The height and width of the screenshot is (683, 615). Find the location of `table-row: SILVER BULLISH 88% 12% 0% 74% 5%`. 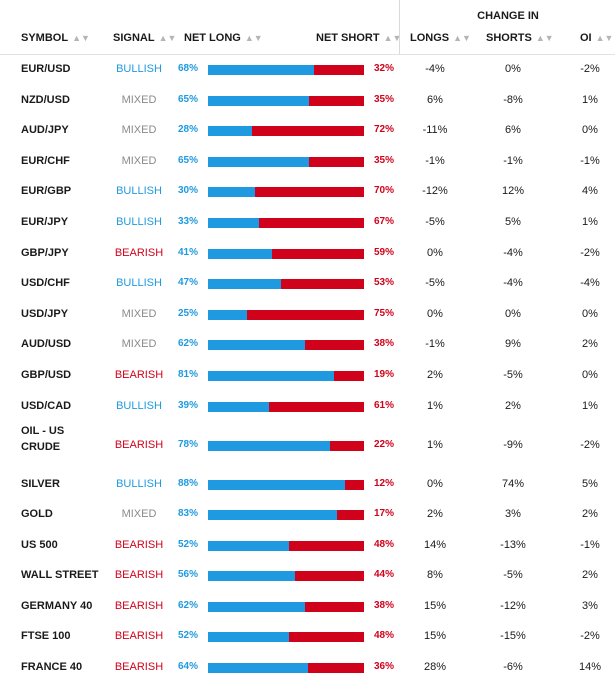

table-row: SILVER BULLISH 88% 12% 0% 74% 5% is located at coordinates (307, 485).